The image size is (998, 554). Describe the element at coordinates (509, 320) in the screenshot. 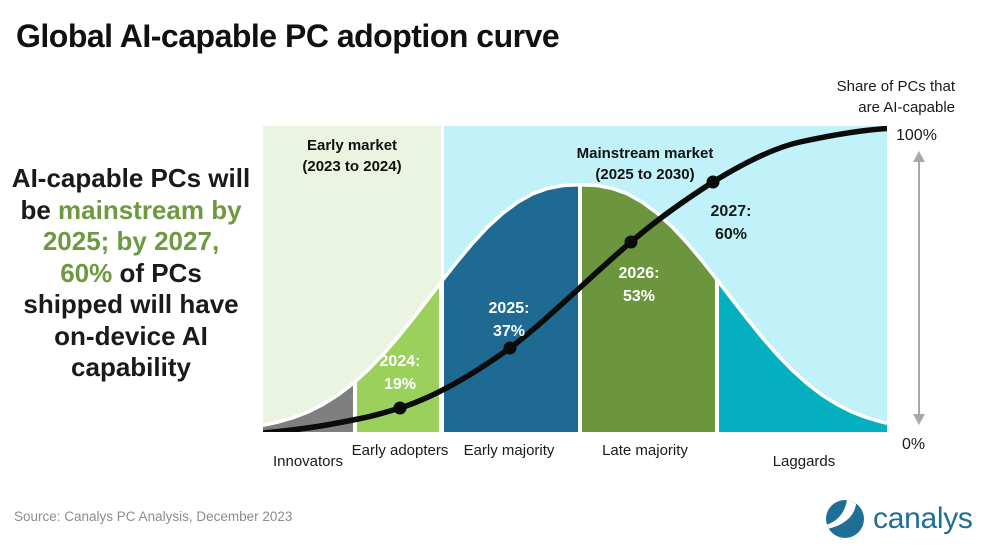

I see `point-label-2025: 2025: 37%` at that location.